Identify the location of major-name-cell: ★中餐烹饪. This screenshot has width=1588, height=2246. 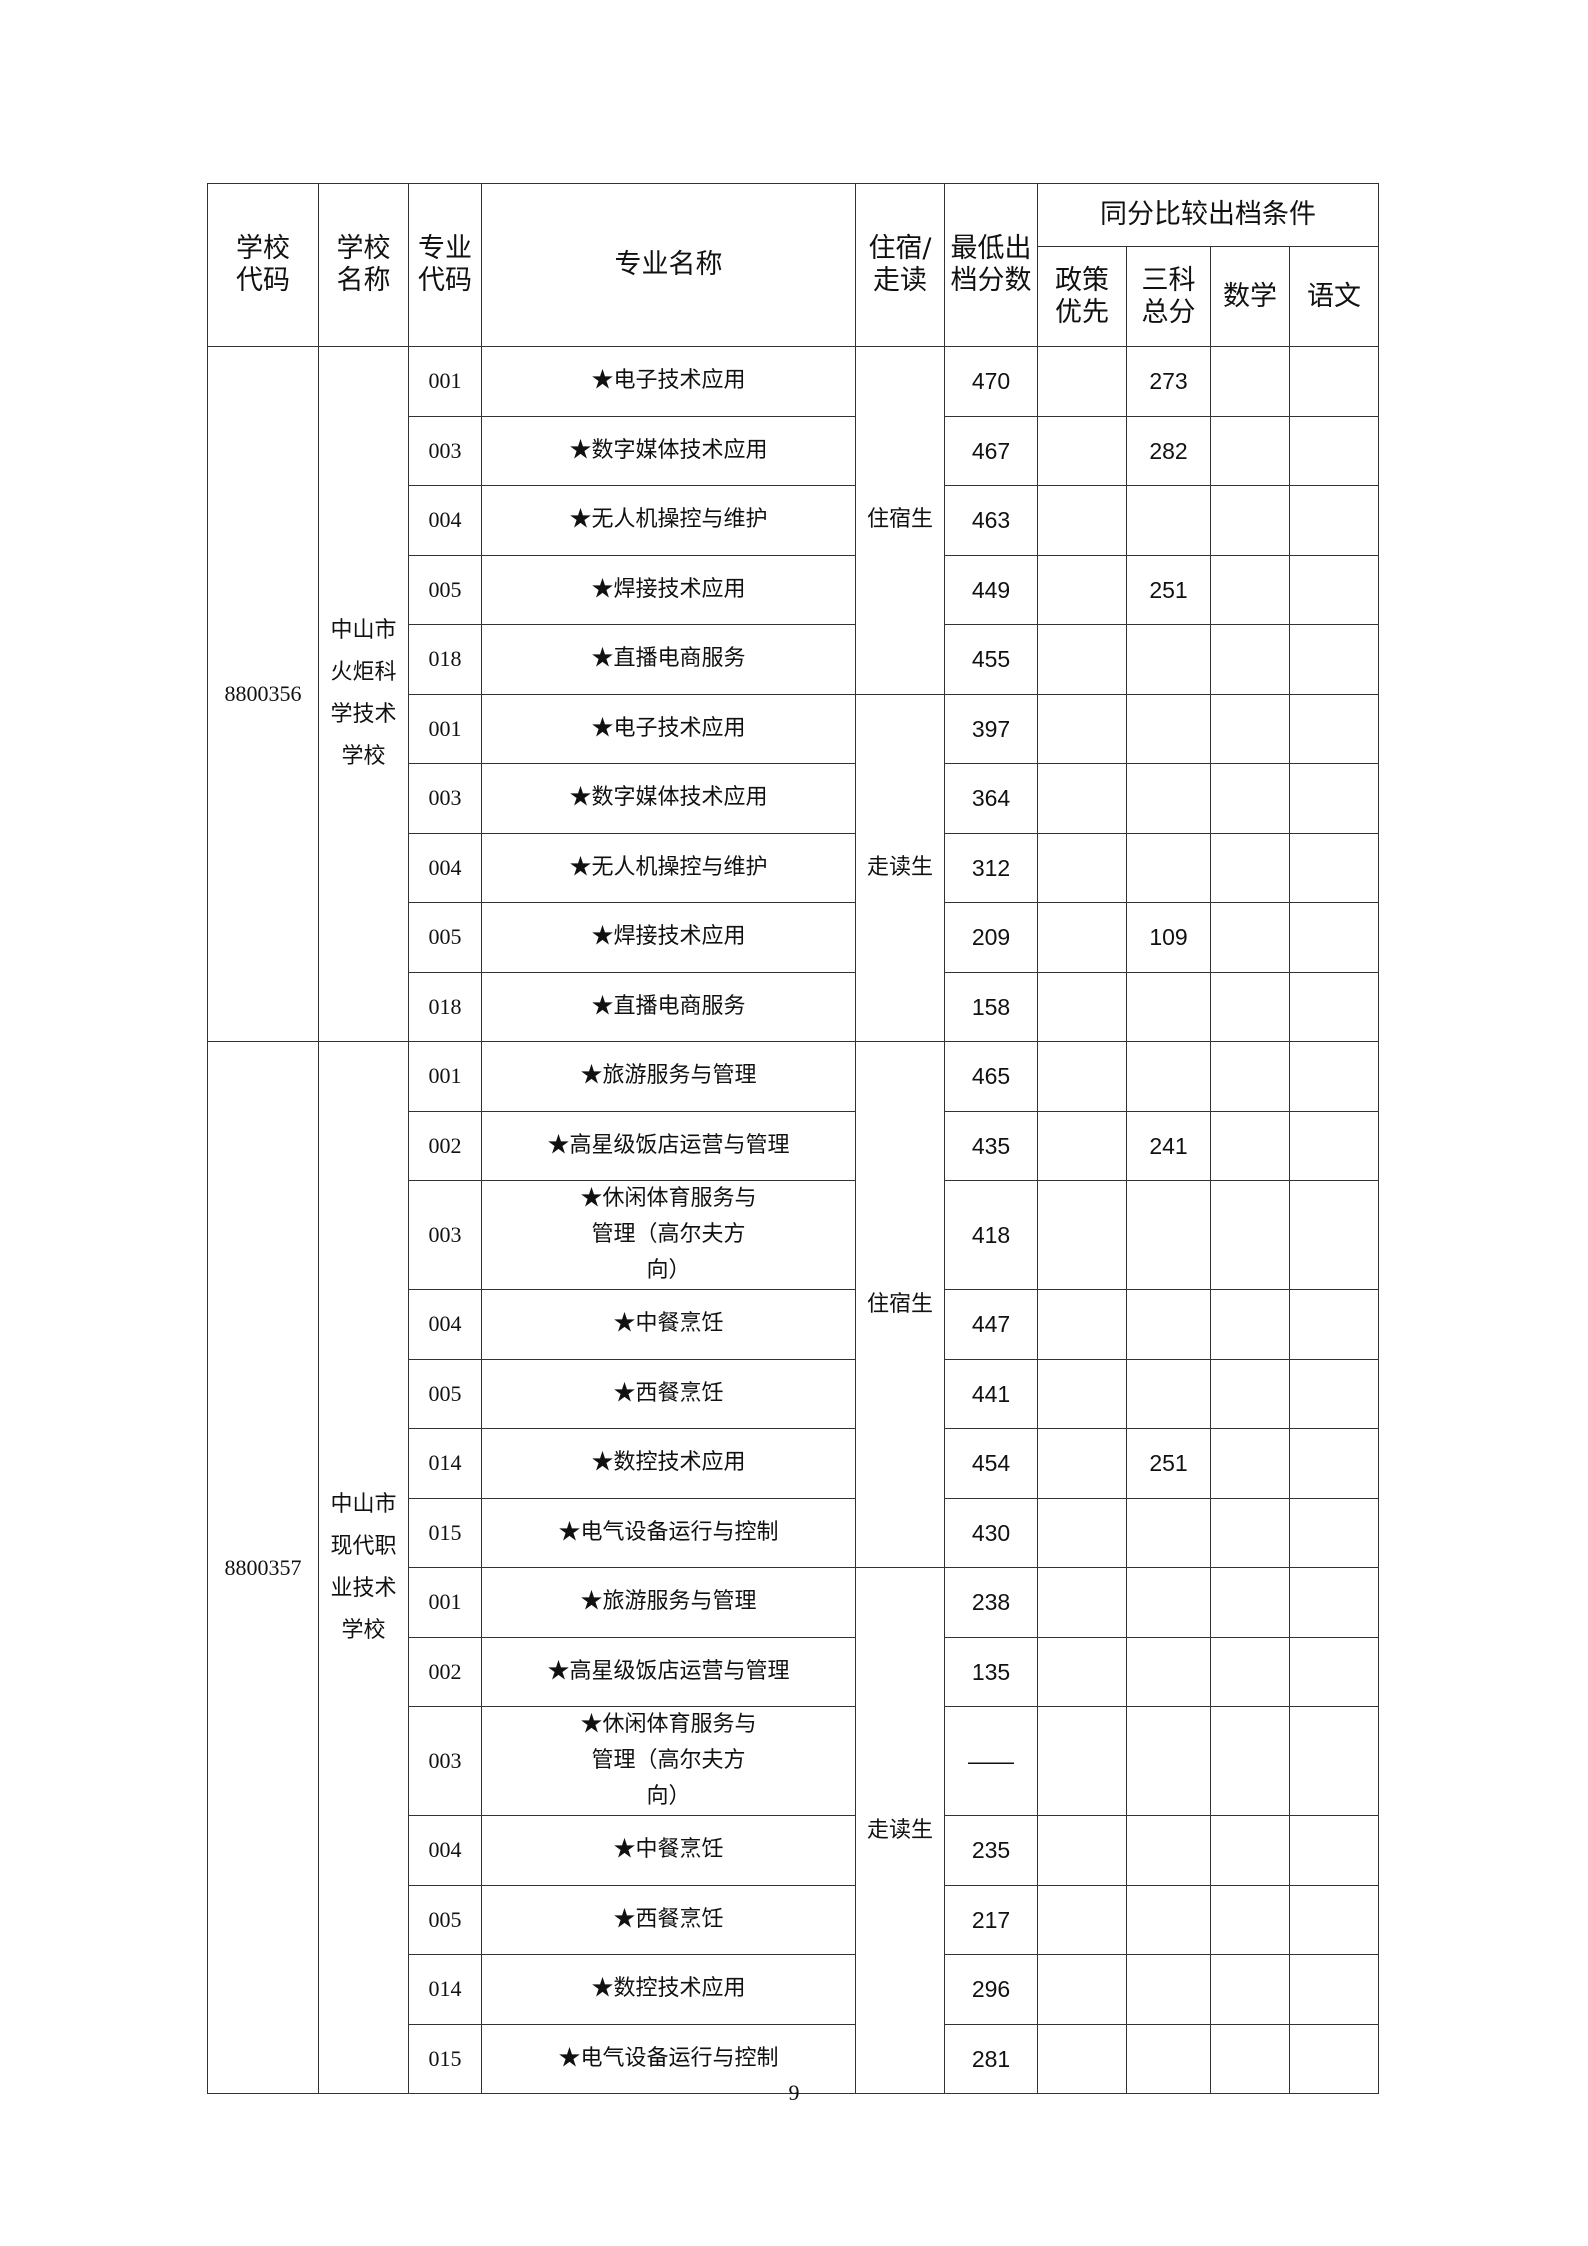
(668, 1850).